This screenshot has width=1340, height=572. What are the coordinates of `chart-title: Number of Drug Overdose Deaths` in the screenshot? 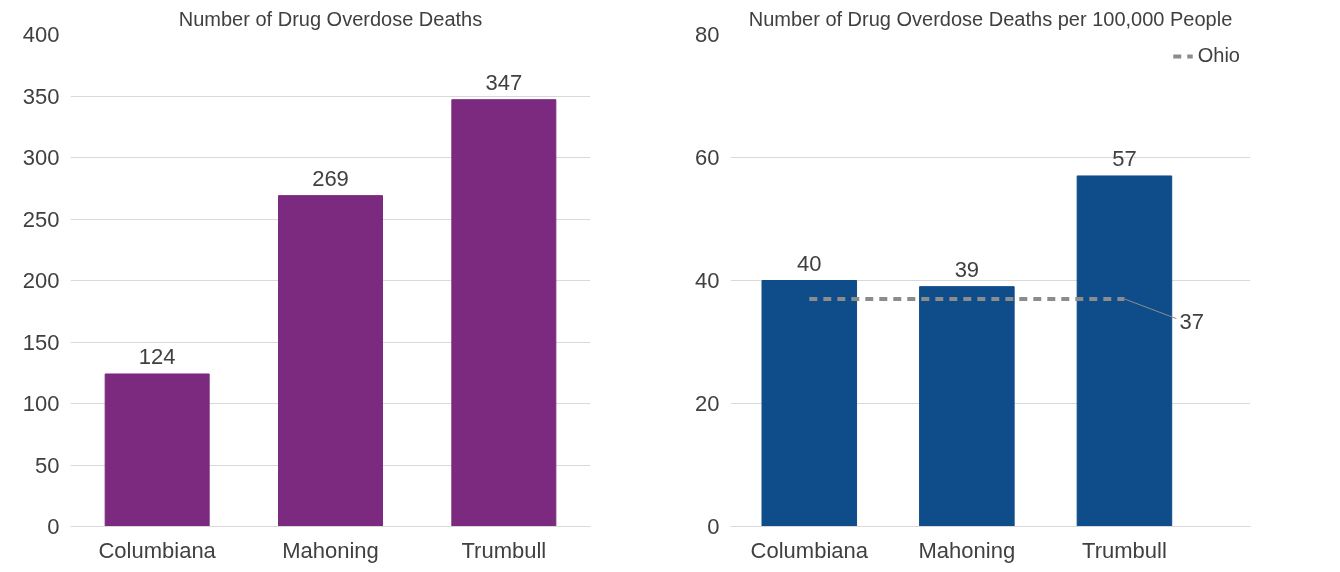 It's located at (330, 18).